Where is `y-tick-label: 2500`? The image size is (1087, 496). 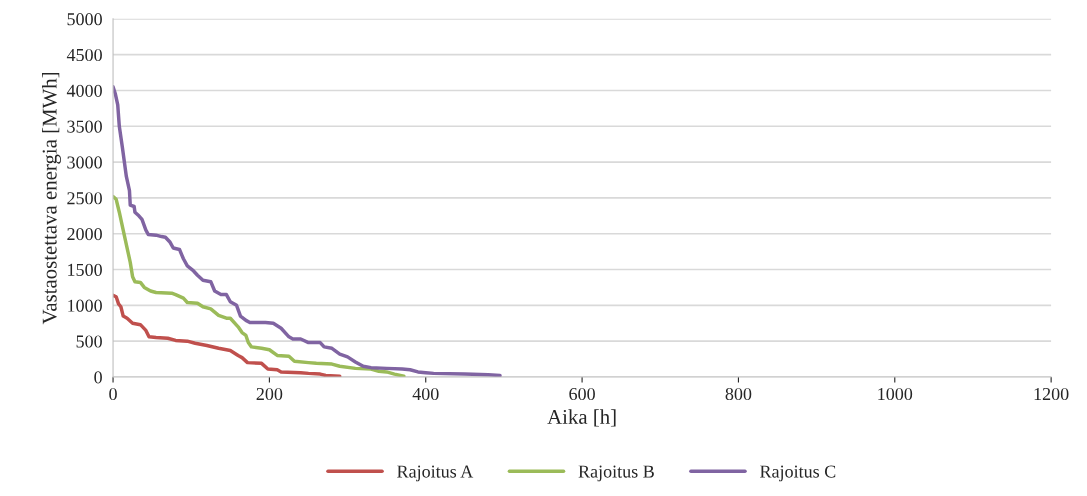
y-tick-label: 2500 is located at coordinates (84, 198).